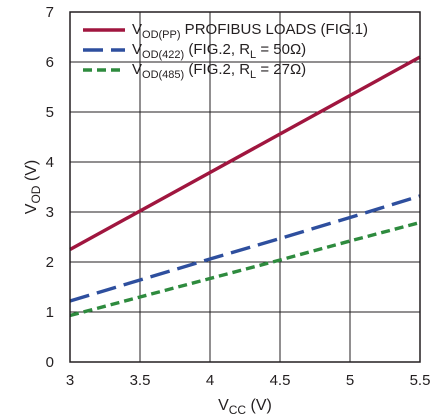 The width and height of the screenshot is (432, 418). What do you see at coordinates (70, 380) in the screenshot?
I see `x-tick-label: 3` at bounding box center [70, 380].